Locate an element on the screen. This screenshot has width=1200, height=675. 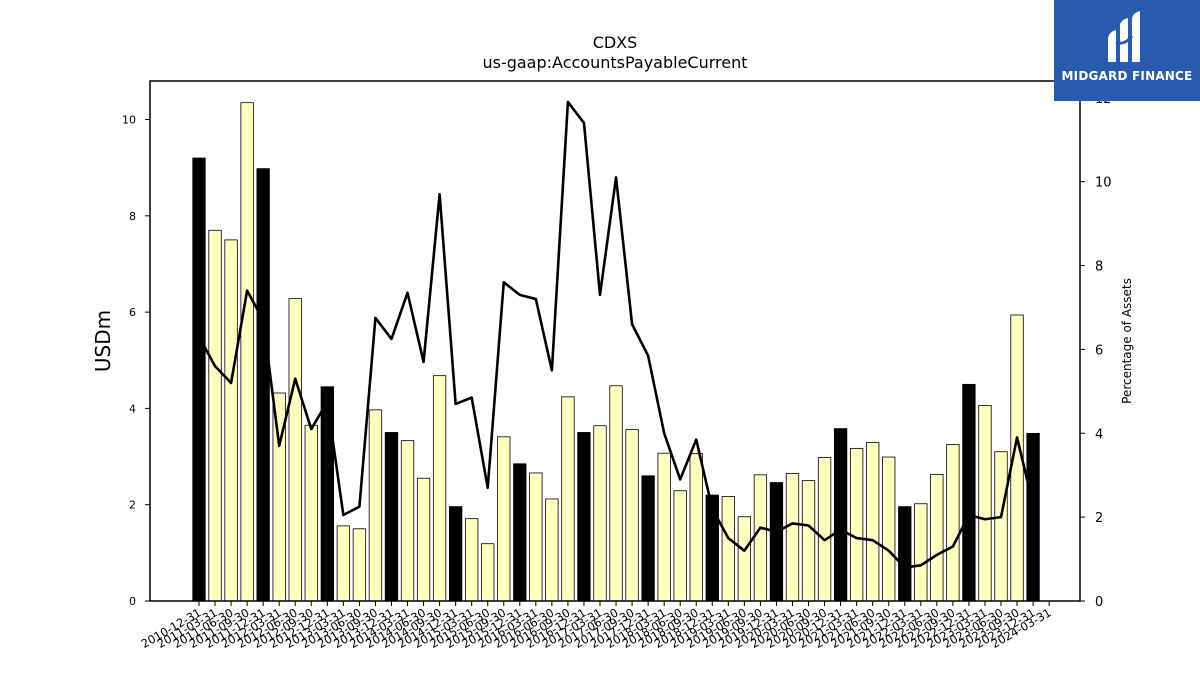
y-tick-label: 4 is located at coordinates (132, 408).